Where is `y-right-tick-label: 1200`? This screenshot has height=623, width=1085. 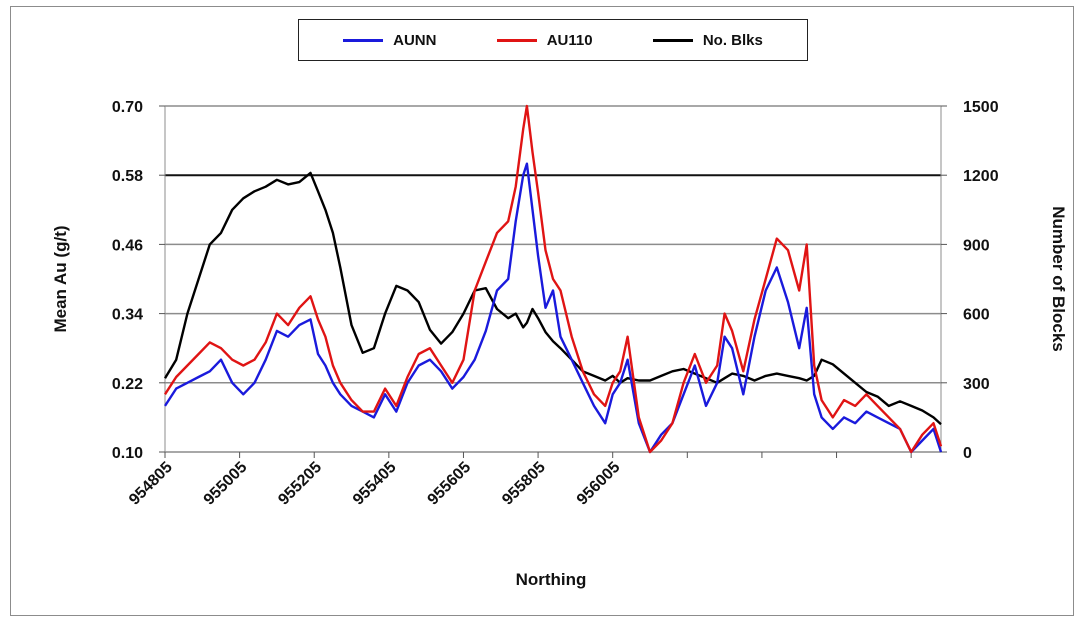
y-right-tick-label: 1200 is located at coordinates (981, 176).